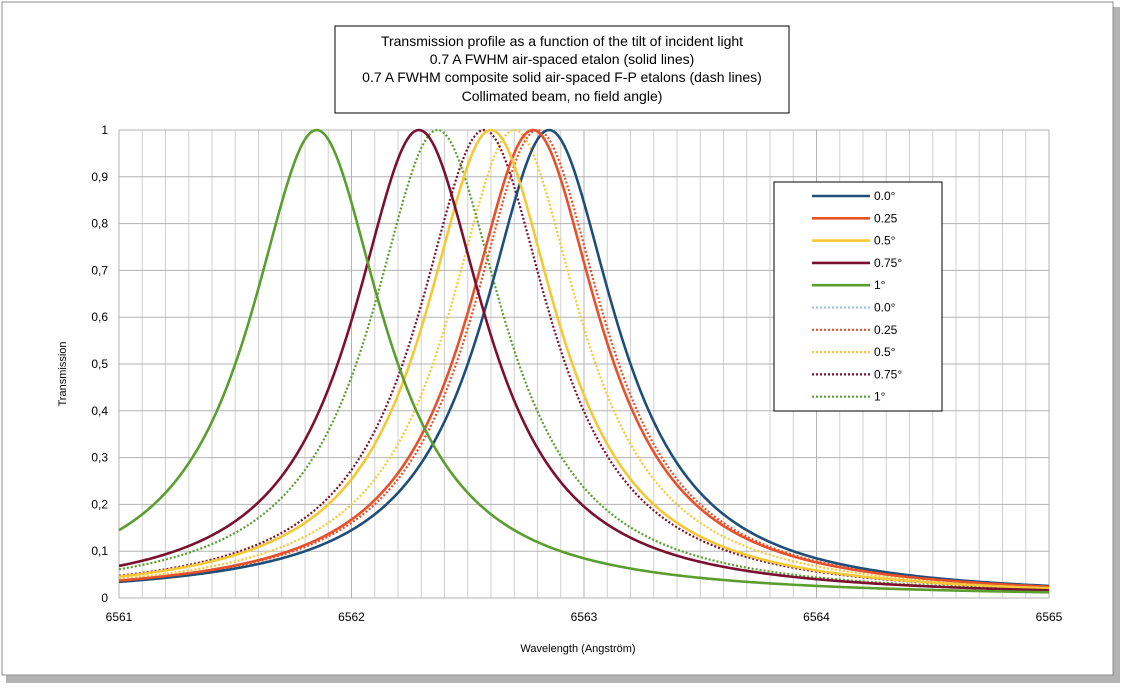  What do you see at coordinates (99, 270) in the screenshot?
I see `y-tick-label: 0,7` at bounding box center [99, 270].